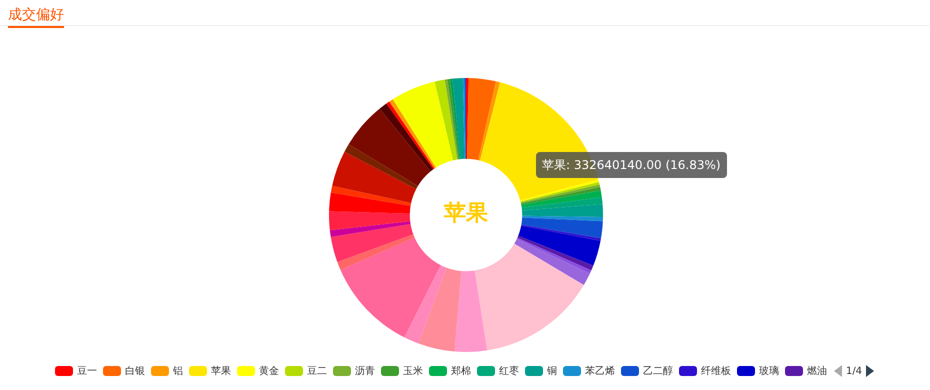  I want to click on legend-label: 沥青, so click(364, 371).